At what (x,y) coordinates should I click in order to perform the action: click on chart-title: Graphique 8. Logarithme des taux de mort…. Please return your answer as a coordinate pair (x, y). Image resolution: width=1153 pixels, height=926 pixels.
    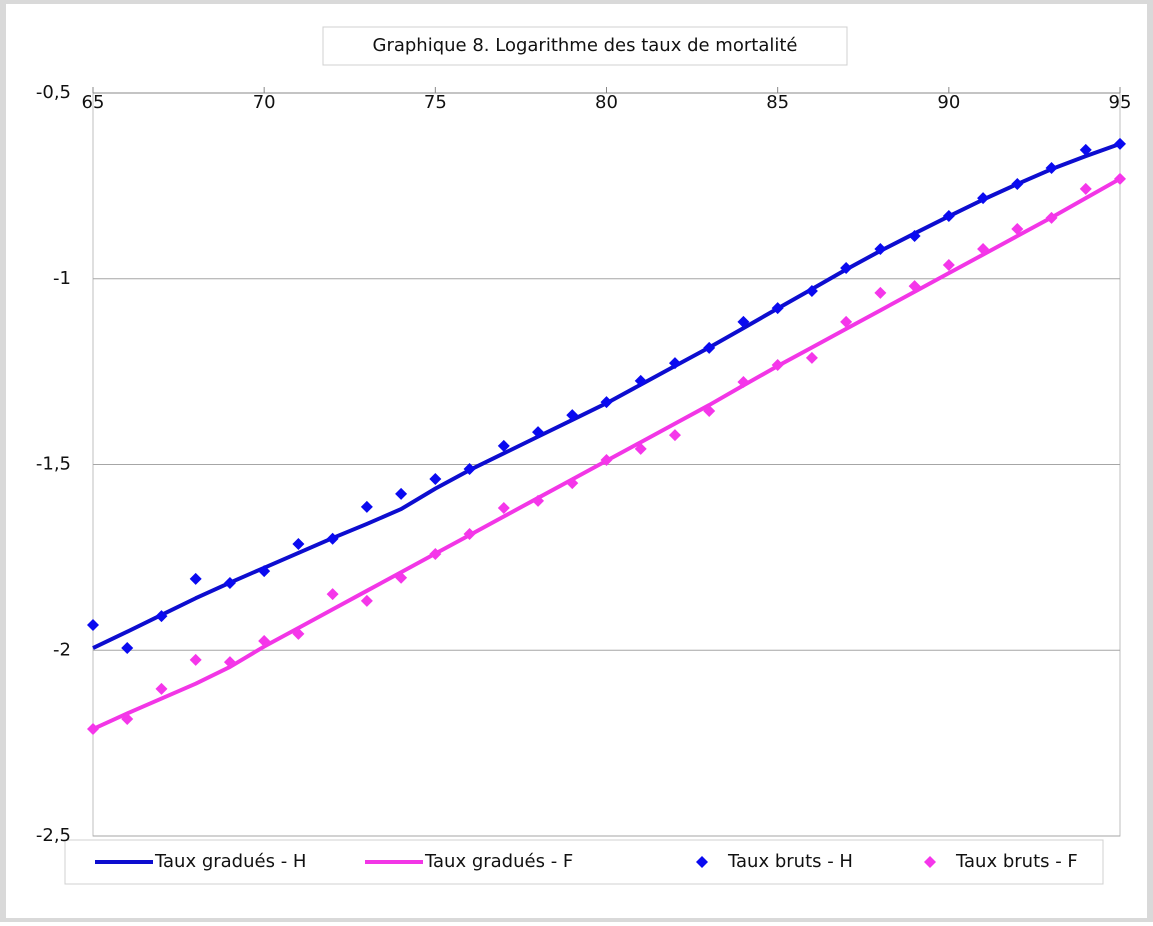
    Looking at the image, I should click on (585, 45).